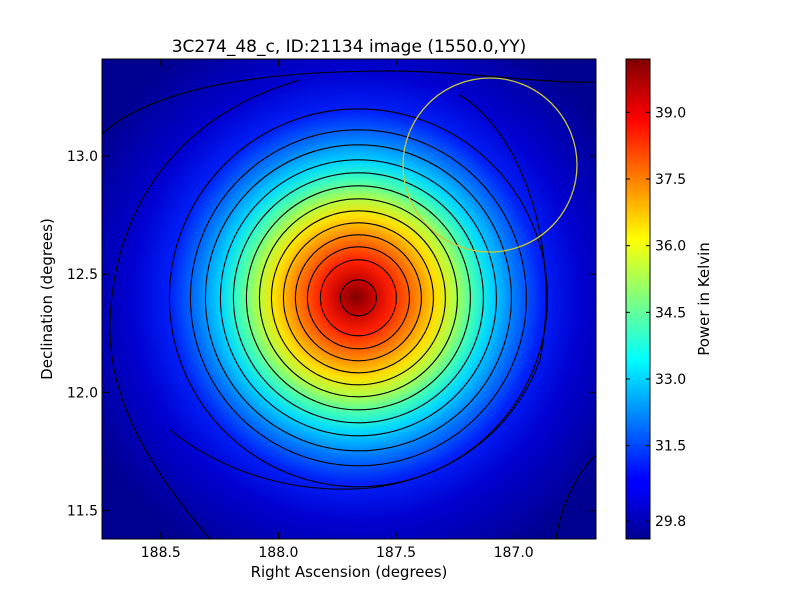 This screenshot has width=800, height=600. Describe the element at coordinates (82, 393) in the screenshot. I see `y-tick-label: 12.0` at that location.